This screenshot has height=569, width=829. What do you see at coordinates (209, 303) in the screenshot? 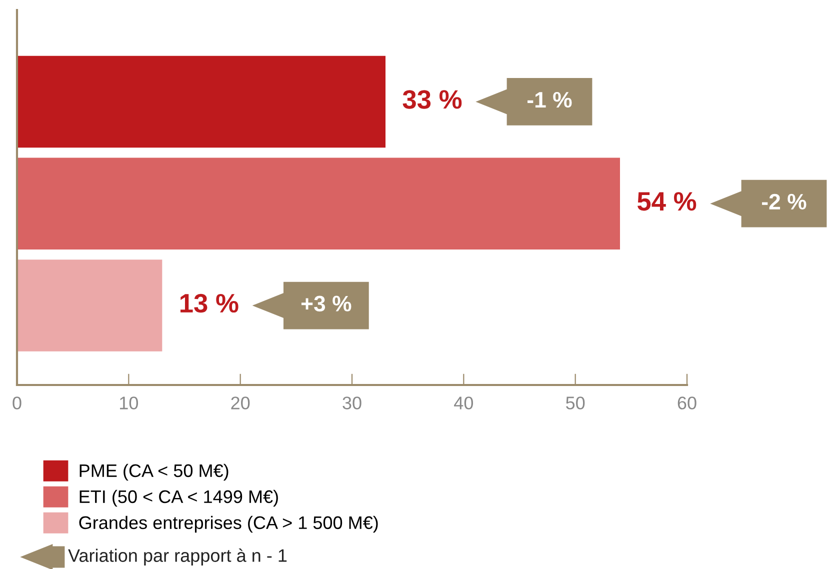
I see `data-label: 13 %` at bounding box center [209, 303].